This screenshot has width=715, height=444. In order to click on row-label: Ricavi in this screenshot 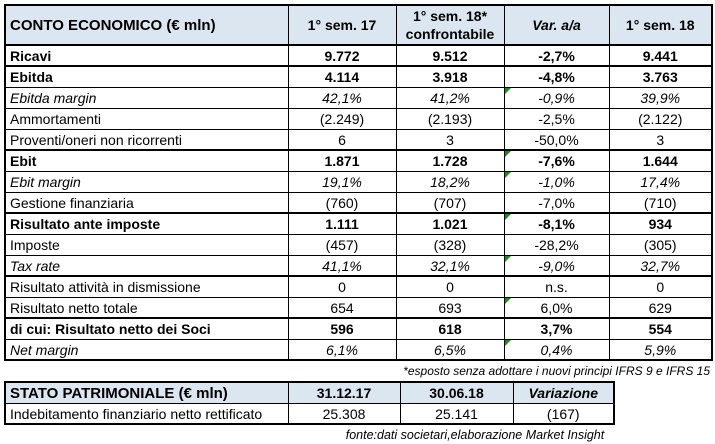, I will do `click(146, 55)`.